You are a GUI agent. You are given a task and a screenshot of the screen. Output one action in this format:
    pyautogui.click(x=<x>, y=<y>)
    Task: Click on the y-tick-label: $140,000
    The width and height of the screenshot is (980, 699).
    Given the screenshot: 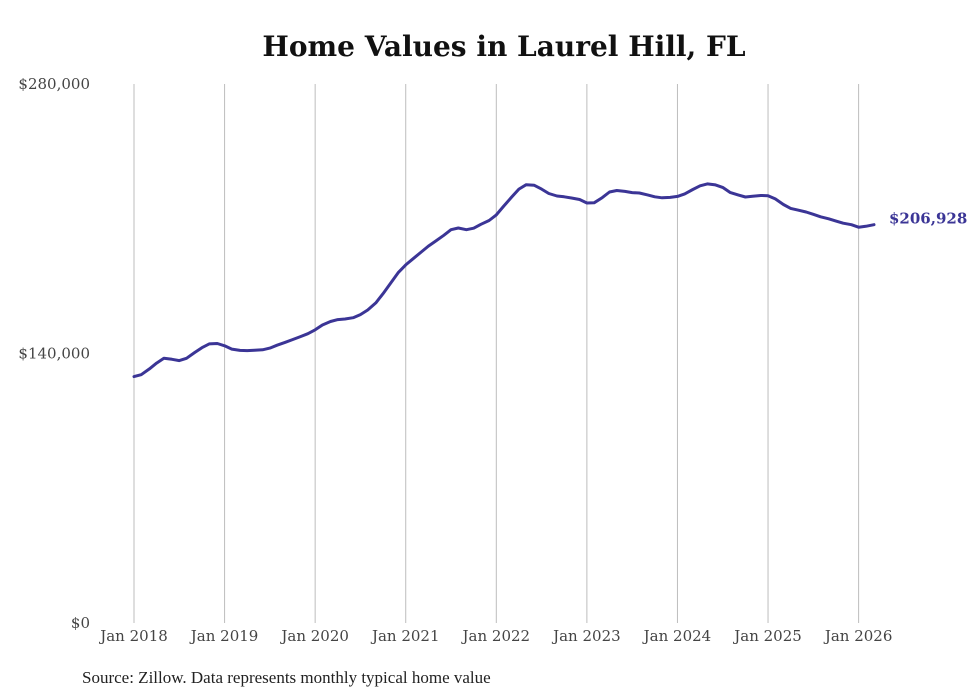 What is the action you would take?
    pyautogui.click(x=54, y=354)
    